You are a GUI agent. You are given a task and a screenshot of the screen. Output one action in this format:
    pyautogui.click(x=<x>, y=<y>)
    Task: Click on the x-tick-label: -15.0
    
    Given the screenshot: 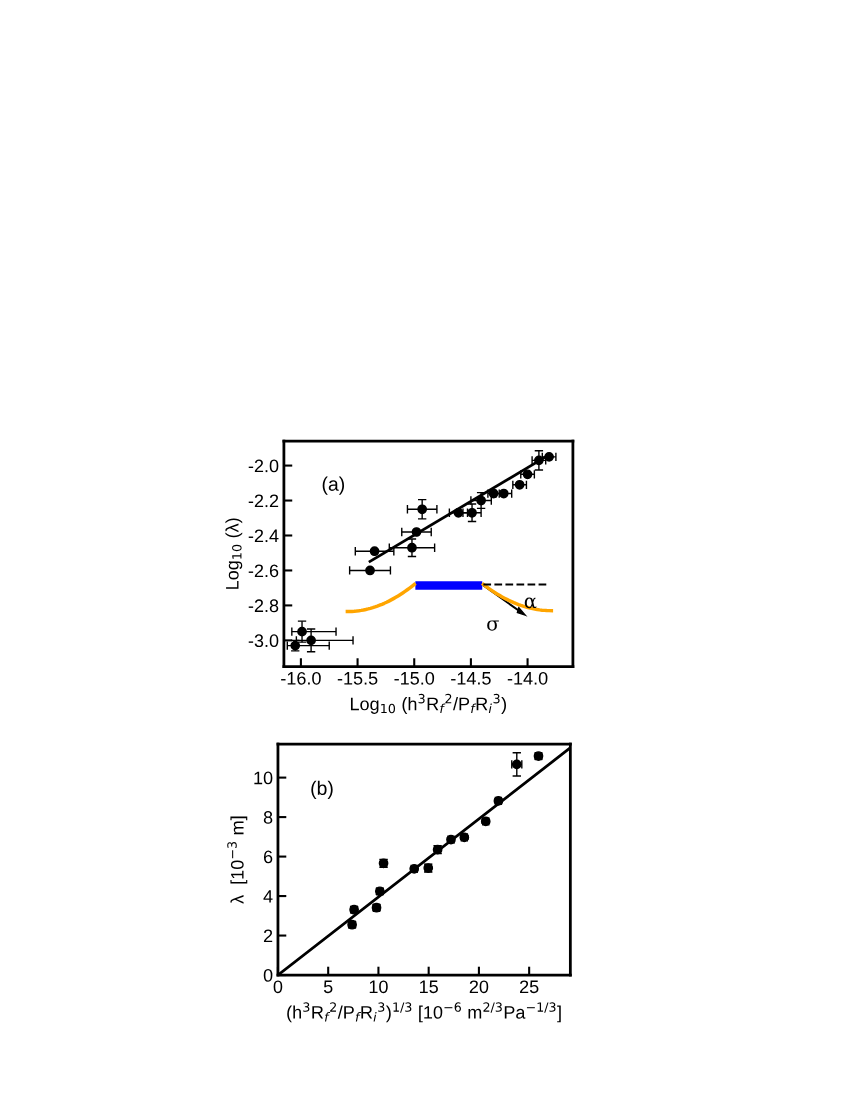 What is the action you would take?
    pyautogui.click(x=414, y=678)
    